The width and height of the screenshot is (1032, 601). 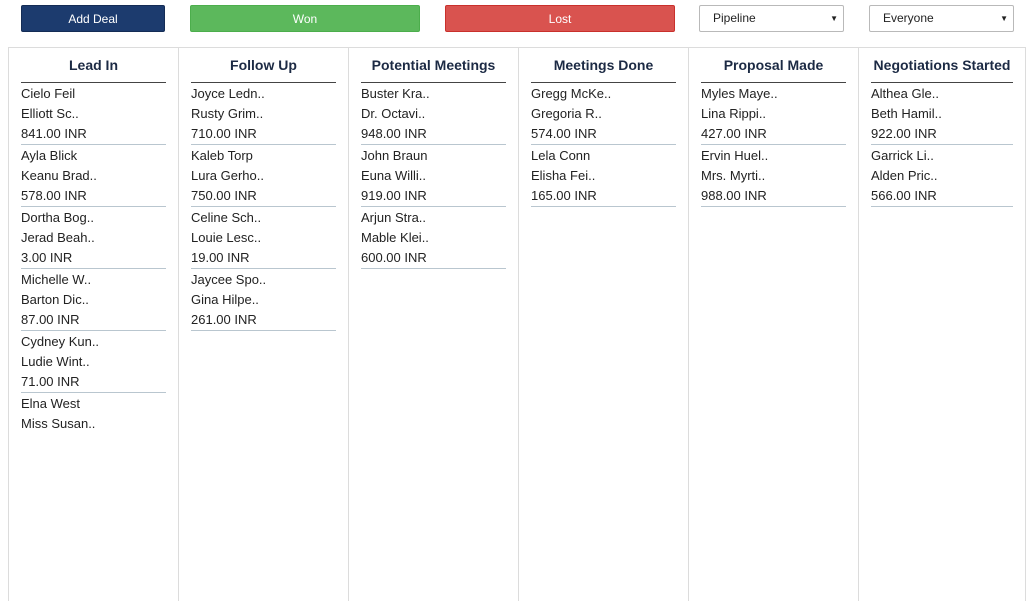 I want to click on deal-card: Dortha Bog.. Jerad Beah.. 3.00 INR, so click(x=93, y=238).